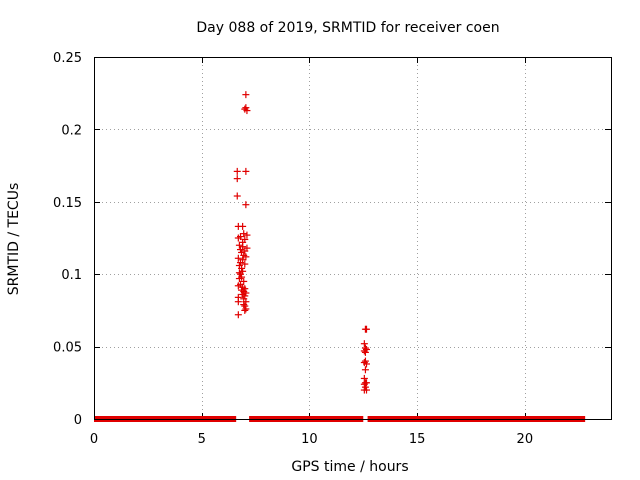  I want to click on x-tick-label: 10, so click(309, 439).